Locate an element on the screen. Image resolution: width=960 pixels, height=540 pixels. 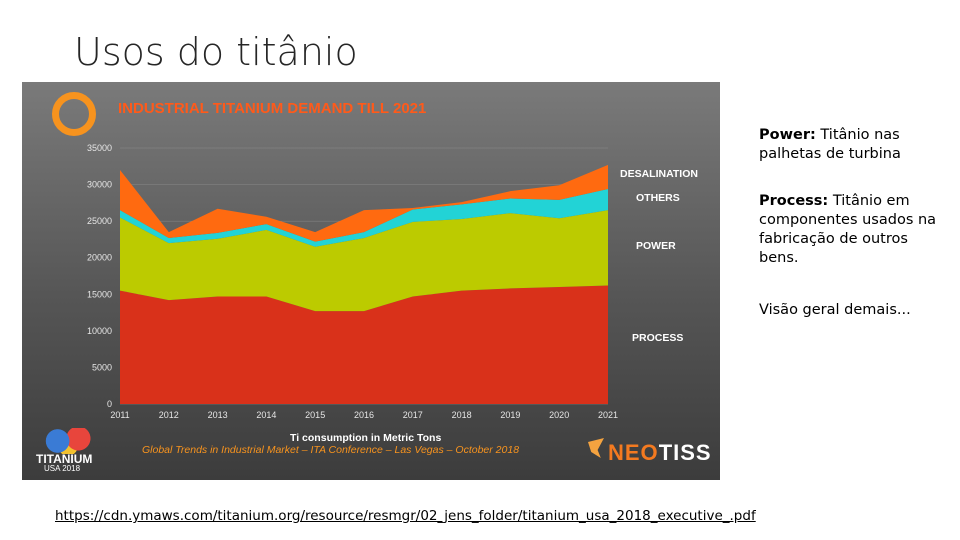
legend-power: POWER is located at coordinates (656, 246).